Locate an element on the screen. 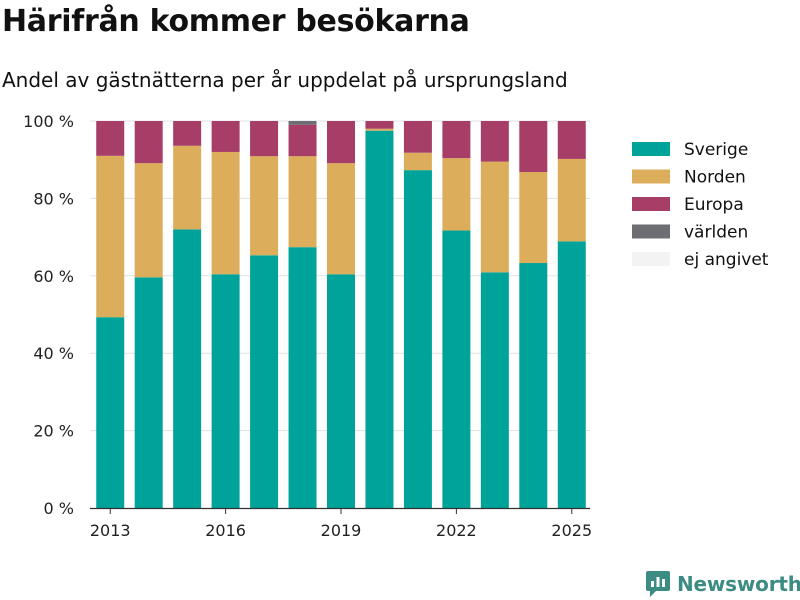 The image size is (800, 600). legend-label: Sverige is located at coordinates (716, 150).